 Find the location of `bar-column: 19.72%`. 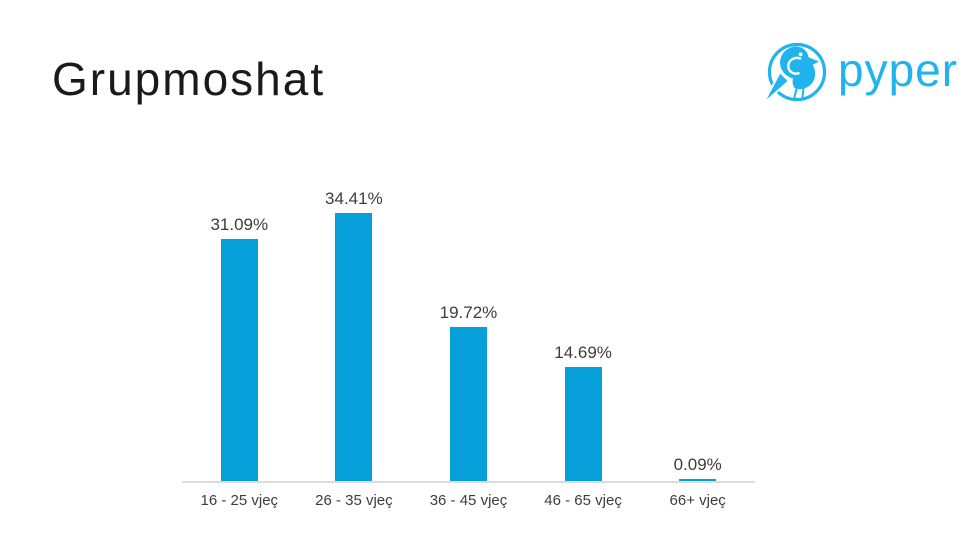

bar-column: 19.72% is located at coordinates (468, 392).